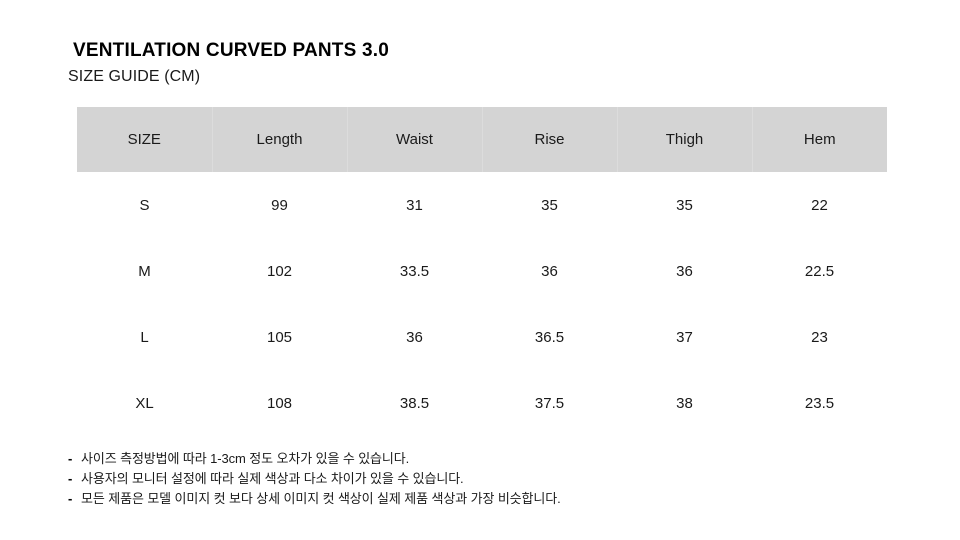 This screenshot has width=960, height=540. I want to click on cell-size: M, so click(144, 271).